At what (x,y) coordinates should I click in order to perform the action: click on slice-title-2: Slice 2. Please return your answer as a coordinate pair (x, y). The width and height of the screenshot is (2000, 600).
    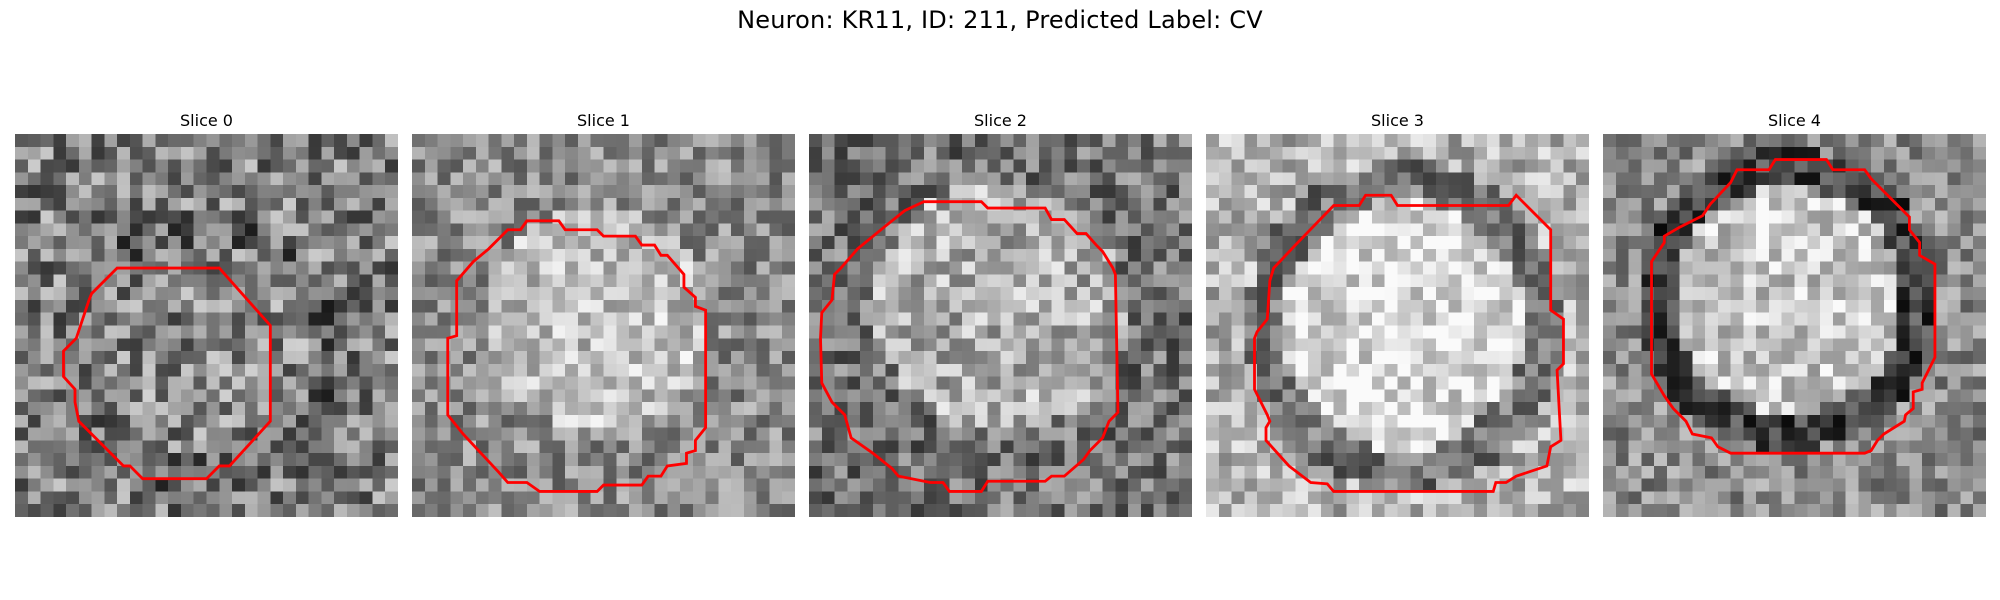
    Looking at the image, I should click on (1000, 120).